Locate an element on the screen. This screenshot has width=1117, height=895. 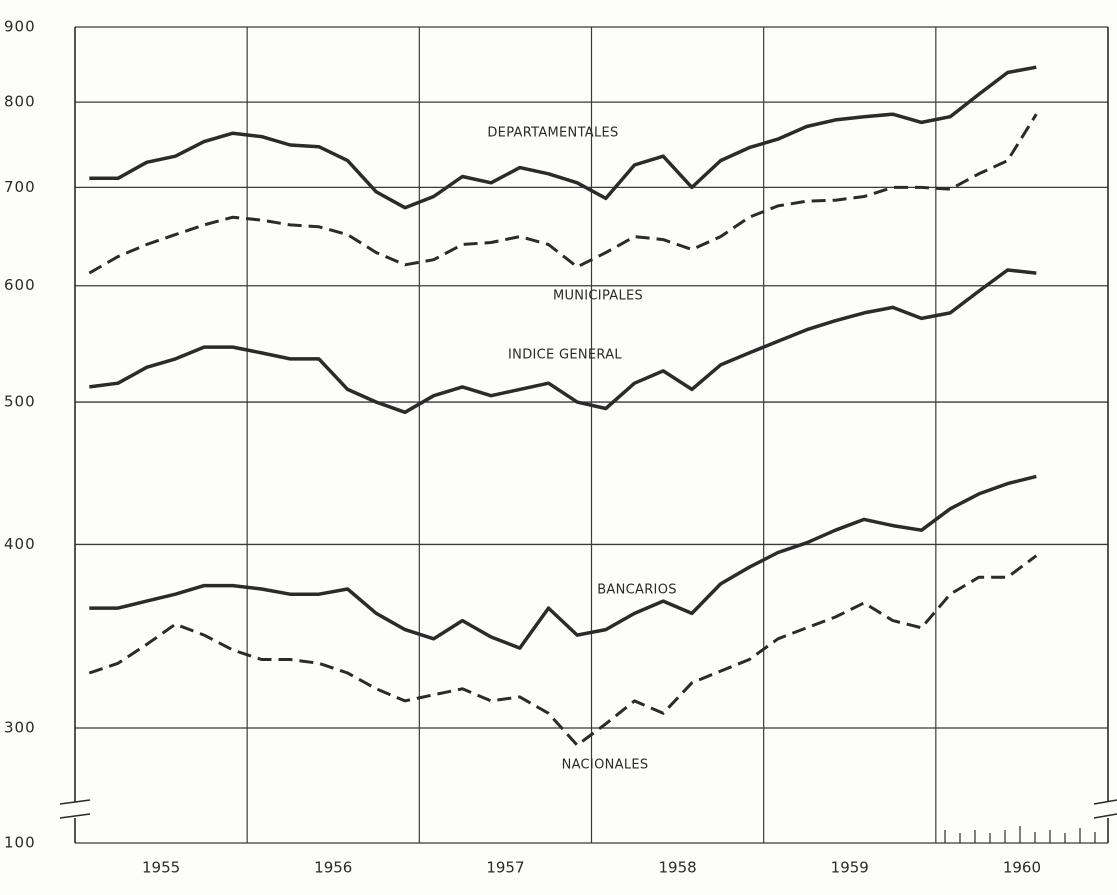
y-tick-label: 500 is located at coordinates (20, 402).